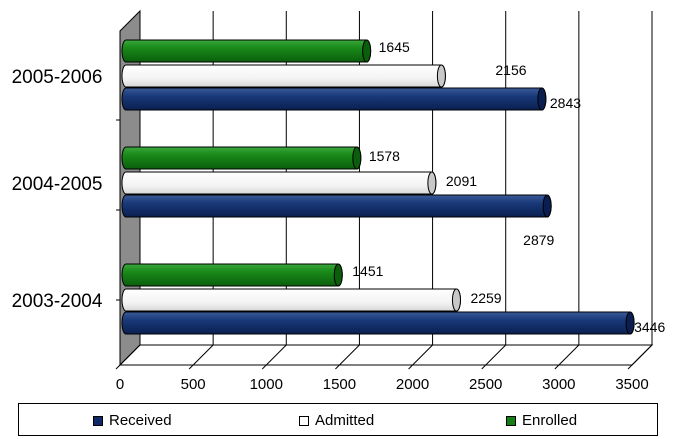  I want to click on legend-item-enrolled: Enrolled, so click(541, 420).